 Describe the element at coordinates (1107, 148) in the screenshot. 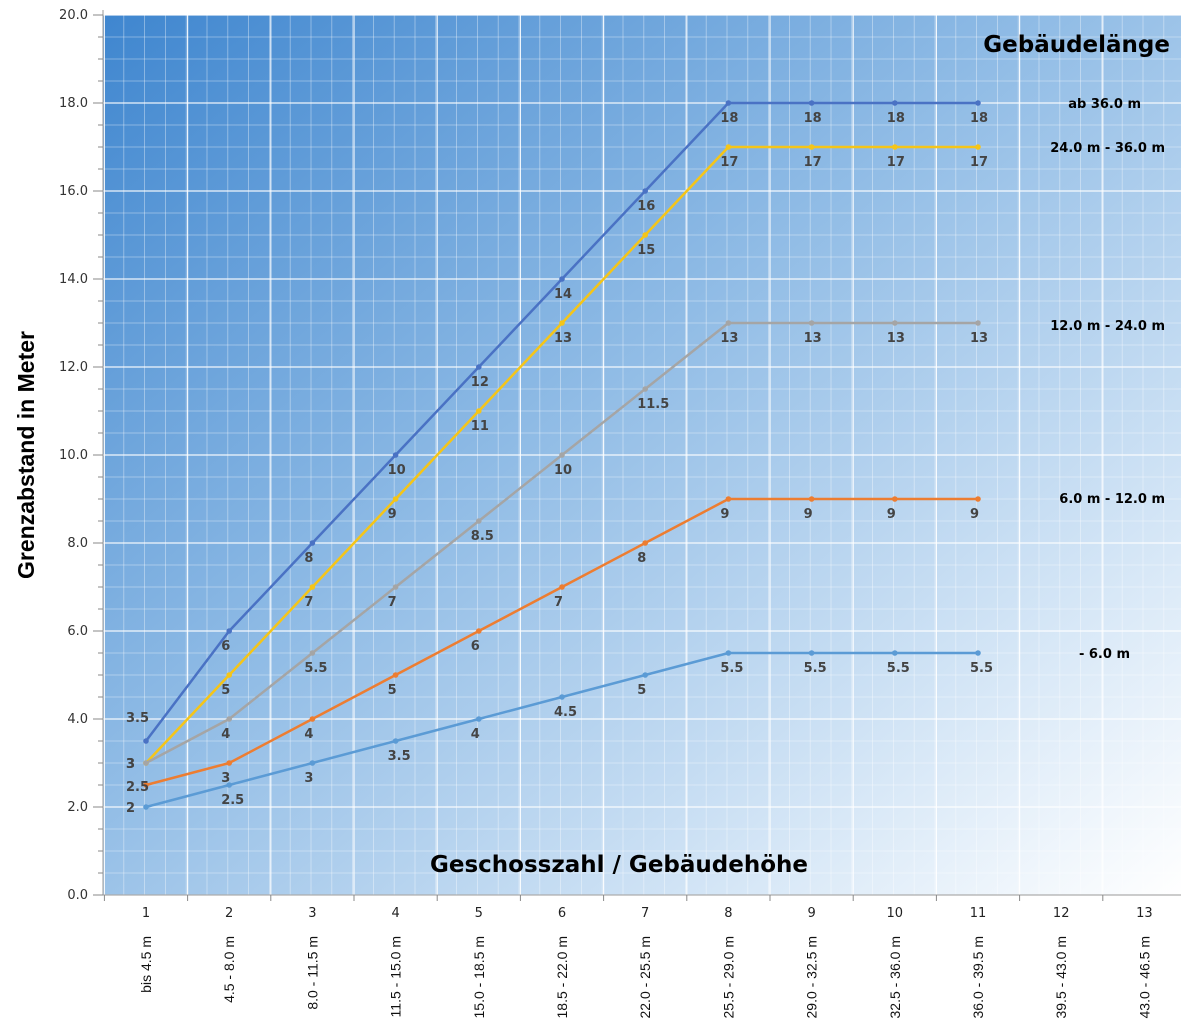

I see `series-name-label: 24.0 m - 36.0 m` at that location.